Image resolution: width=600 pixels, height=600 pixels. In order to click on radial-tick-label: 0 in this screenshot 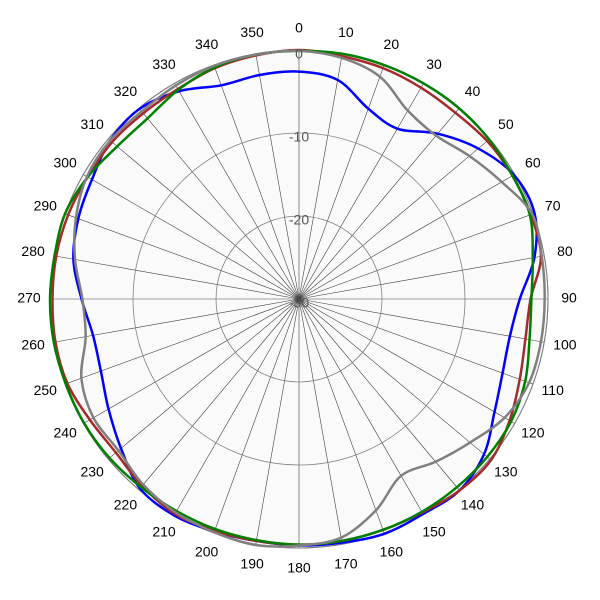, I will do `click(299, 54)`.